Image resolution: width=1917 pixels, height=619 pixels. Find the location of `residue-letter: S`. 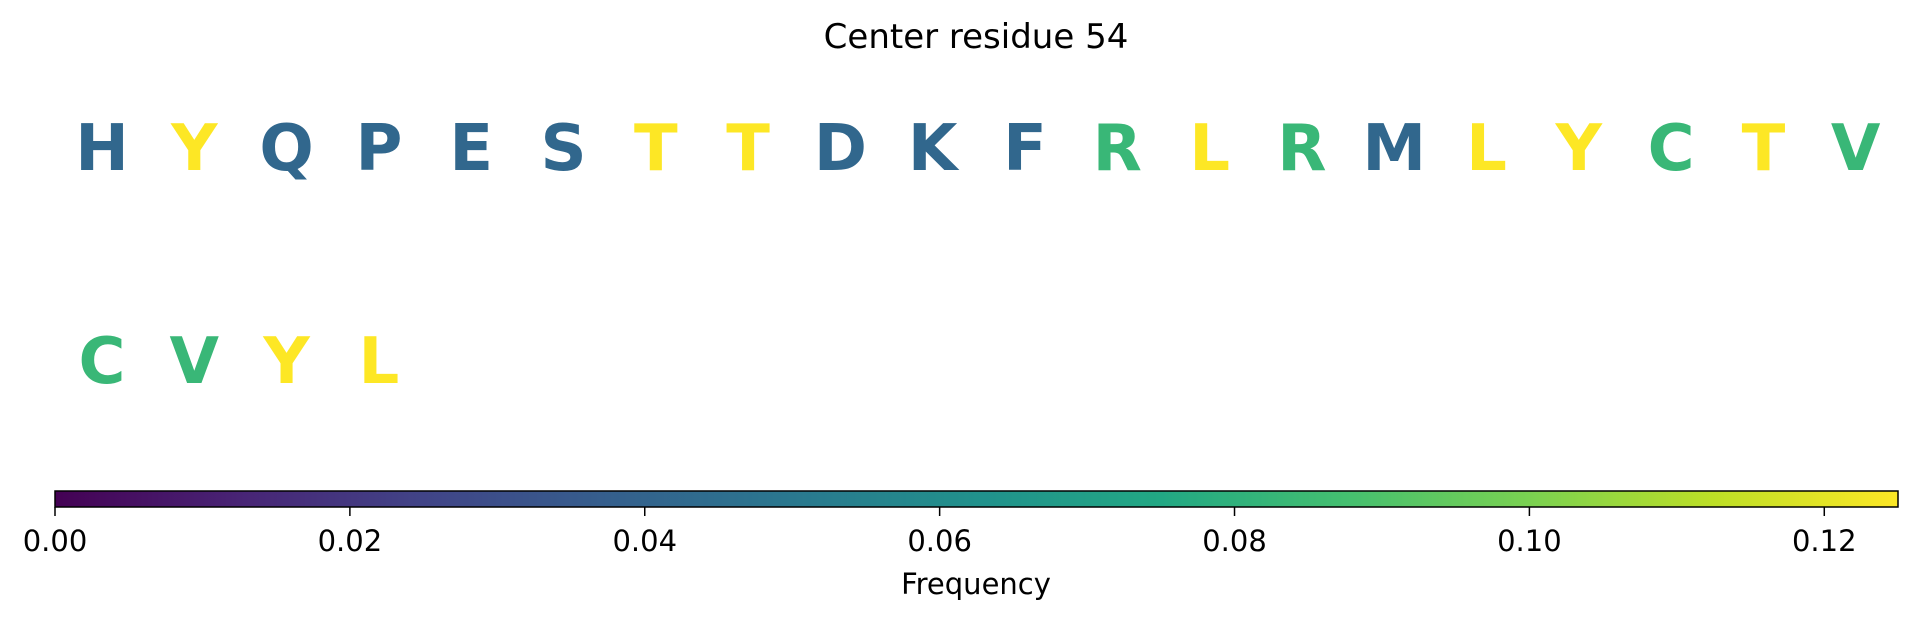

residue-letter: S is located at coordinates (563, 149).